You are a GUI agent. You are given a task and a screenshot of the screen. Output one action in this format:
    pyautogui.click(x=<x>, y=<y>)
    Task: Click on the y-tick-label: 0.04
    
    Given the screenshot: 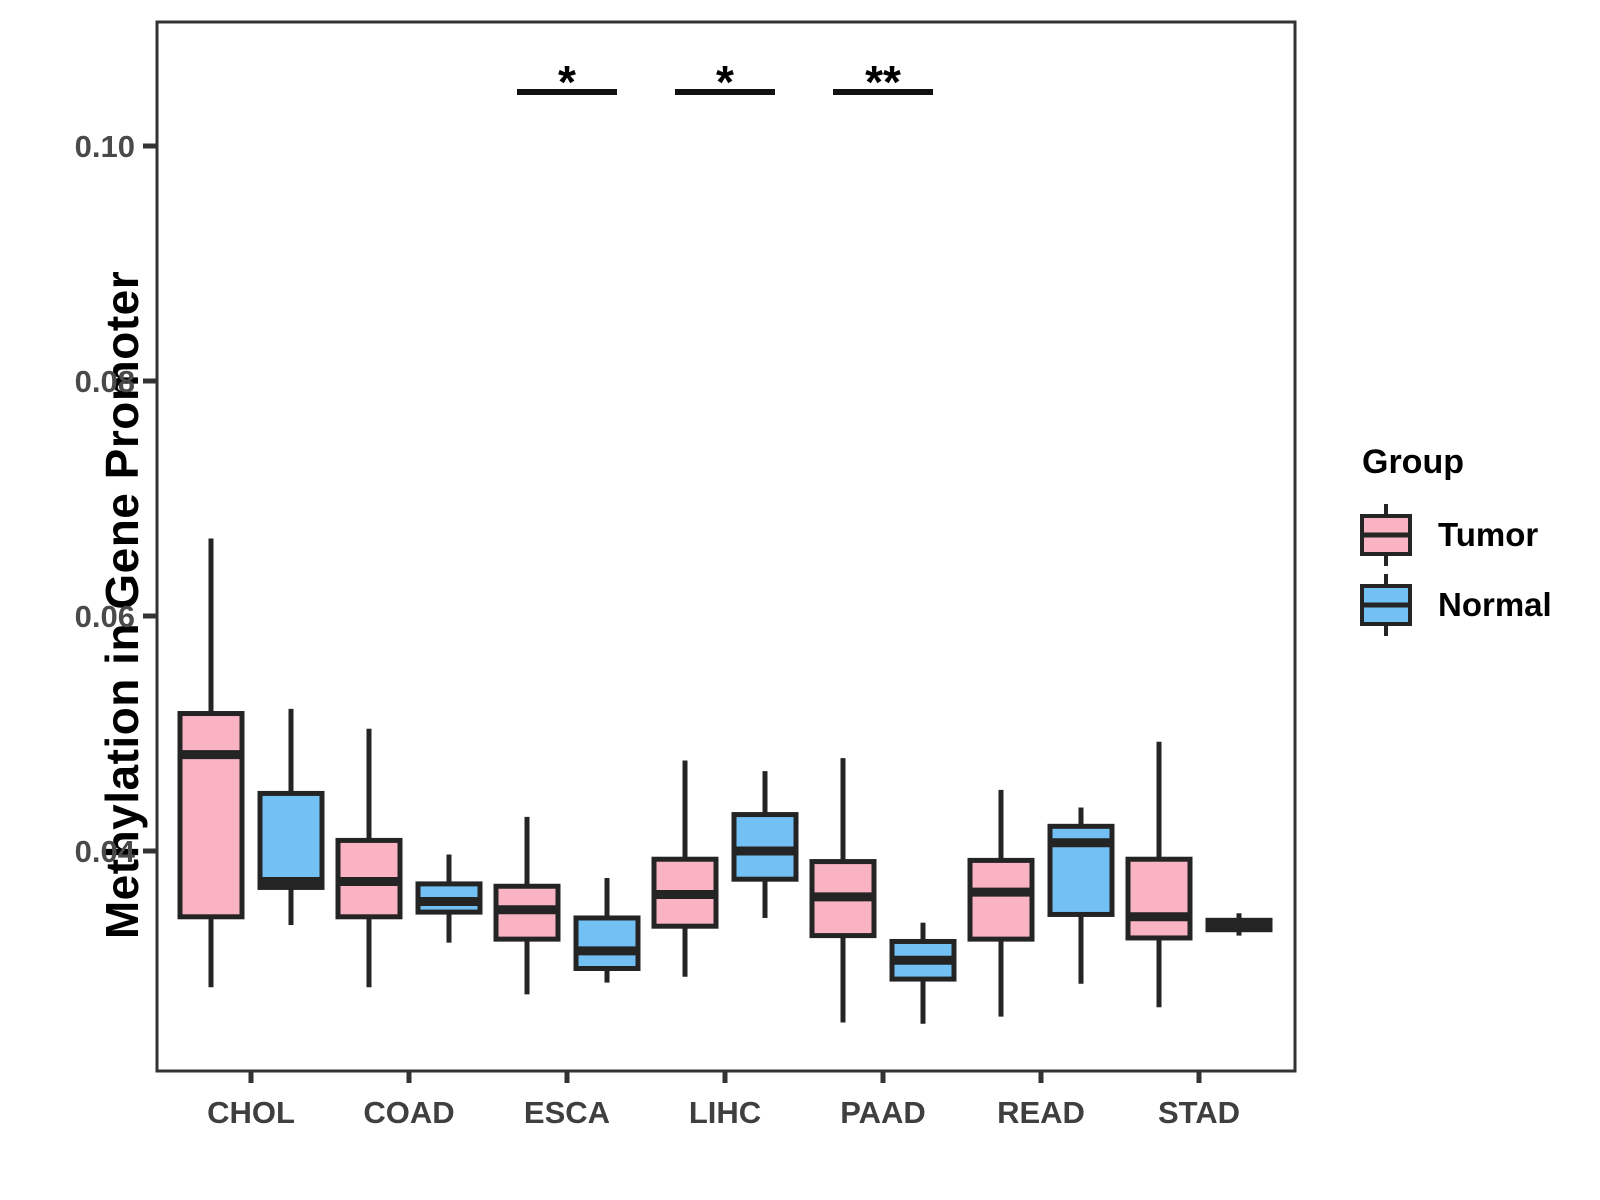 What is the action you would take?
    pyautogui.click(x=105, y=851)
    